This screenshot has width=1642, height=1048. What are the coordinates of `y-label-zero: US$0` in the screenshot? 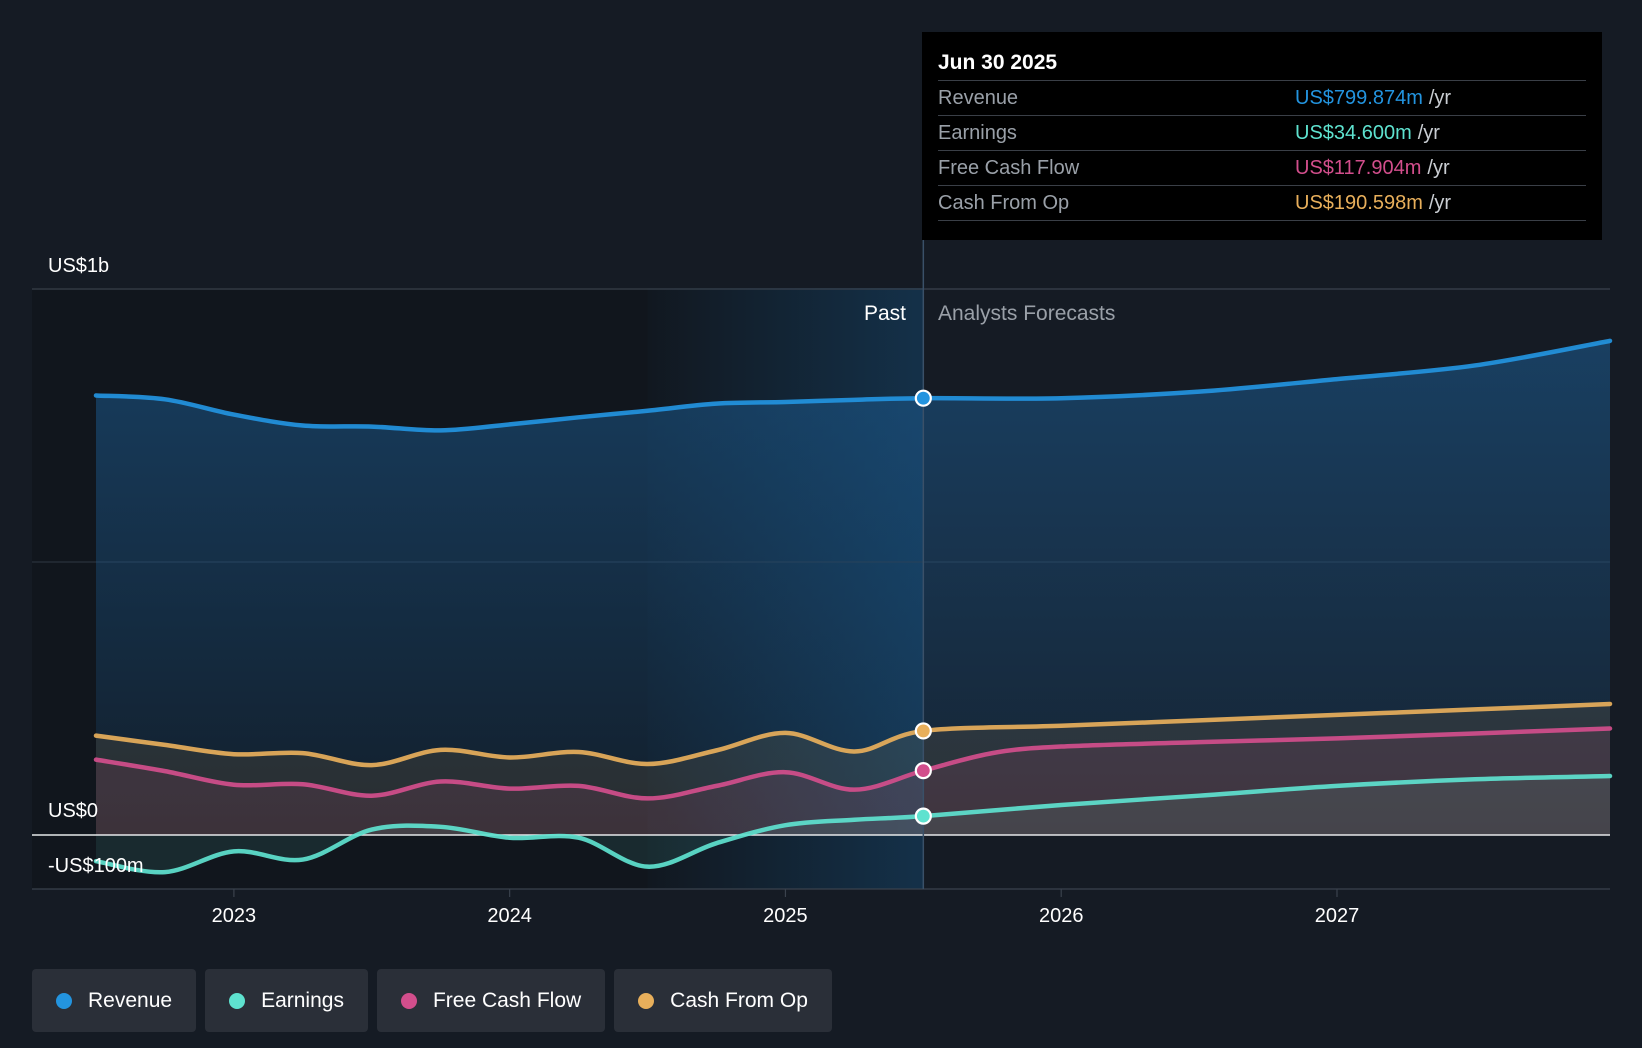 It's located at (73, 811).